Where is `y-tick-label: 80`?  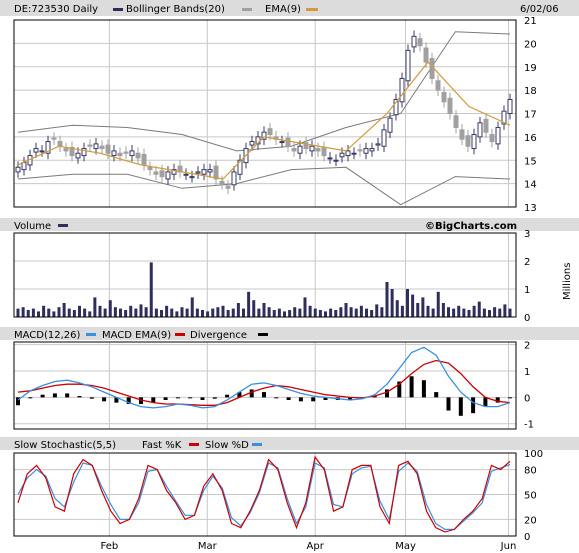
y-tick-label: 80 is located at coordinates (530, 471).